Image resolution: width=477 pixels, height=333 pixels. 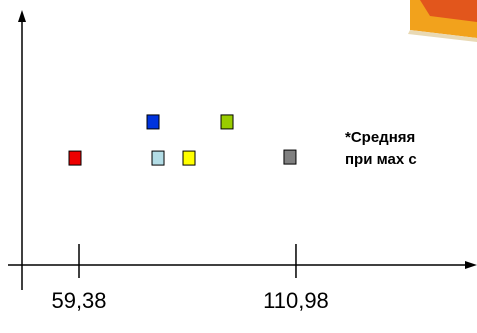 I want to click on x-tick-label: 110,98, so click(x=296, y=300).